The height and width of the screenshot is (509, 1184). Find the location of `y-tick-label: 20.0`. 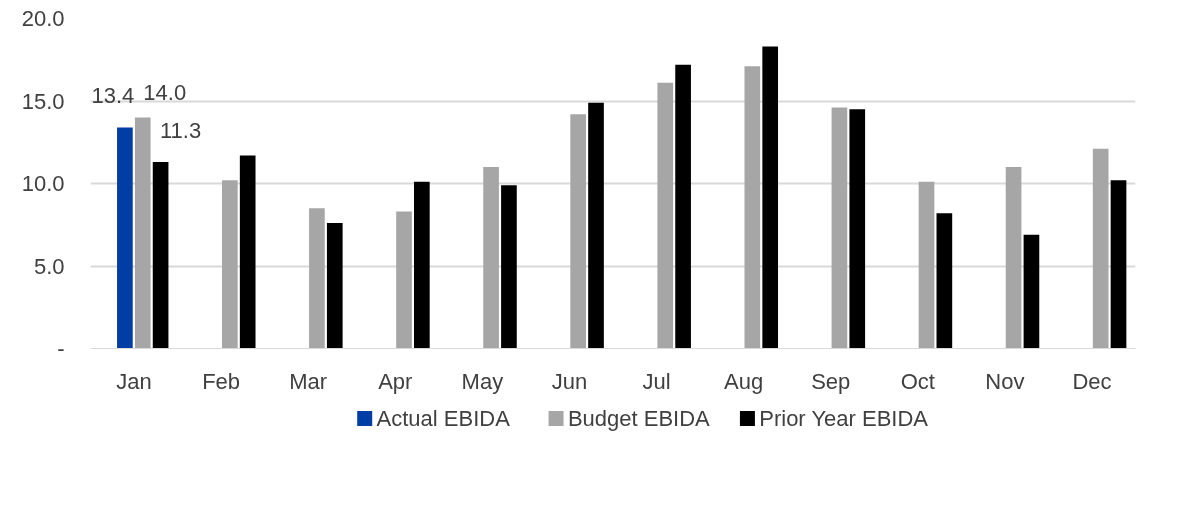

y-tick-label: 20.0 is located at coordinates (43, 18).